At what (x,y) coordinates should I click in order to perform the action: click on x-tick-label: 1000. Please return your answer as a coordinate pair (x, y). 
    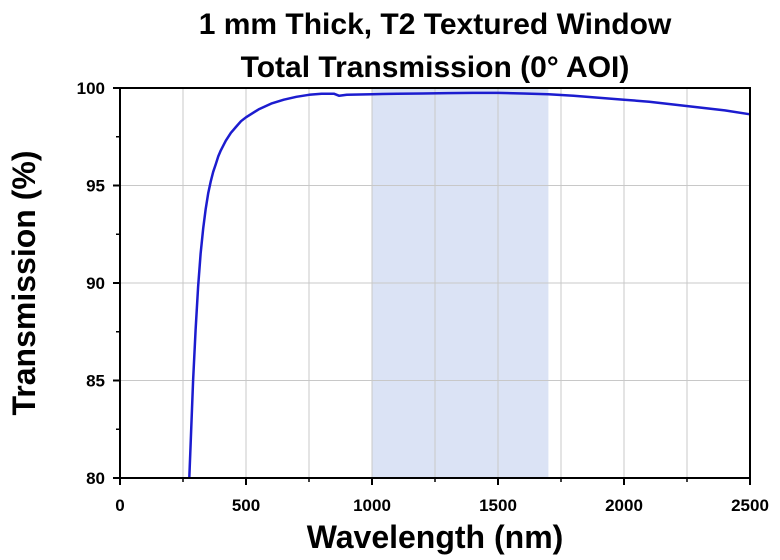
    Looking at the image, I should click on (372, 505).